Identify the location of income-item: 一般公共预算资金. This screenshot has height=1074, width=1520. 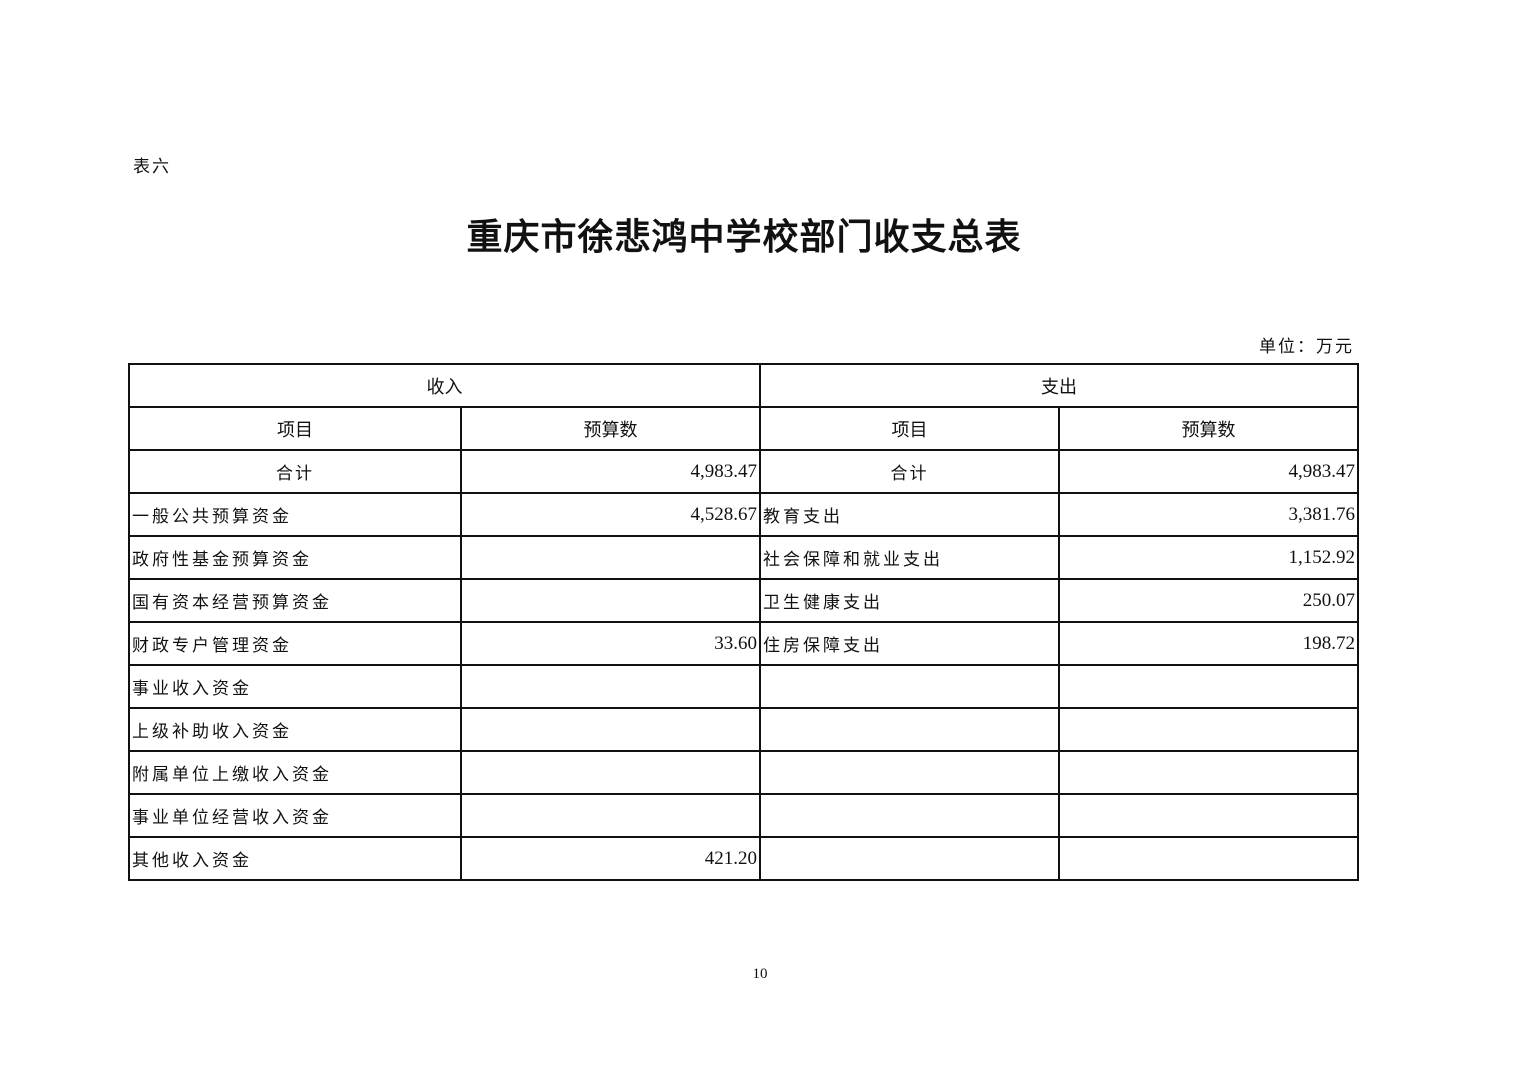
(295, 514).